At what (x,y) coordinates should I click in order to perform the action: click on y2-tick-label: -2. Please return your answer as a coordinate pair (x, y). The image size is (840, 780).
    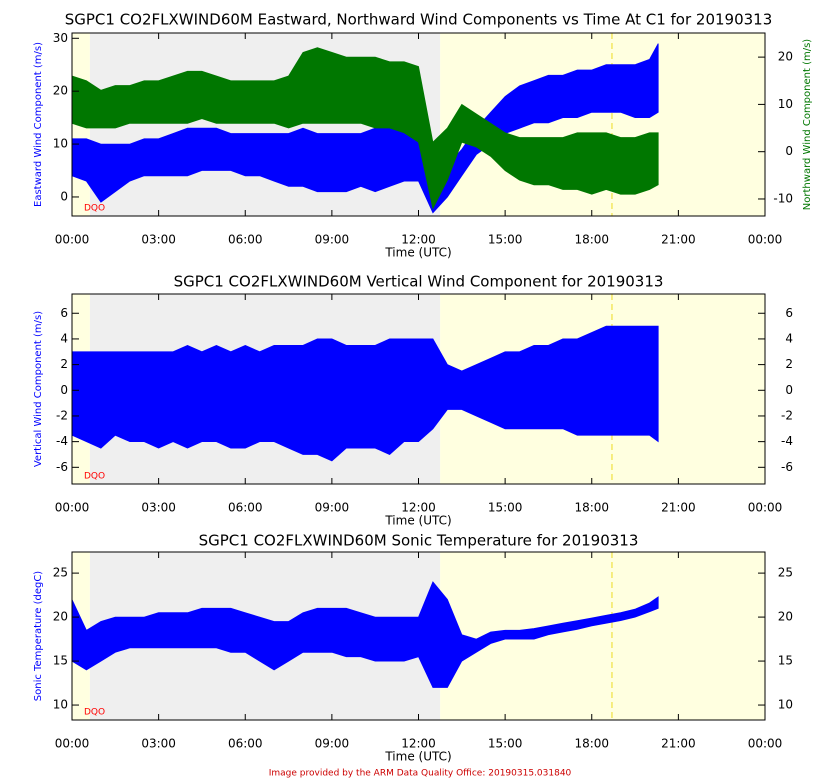
    Looking at the image, I should click on (787, 415).